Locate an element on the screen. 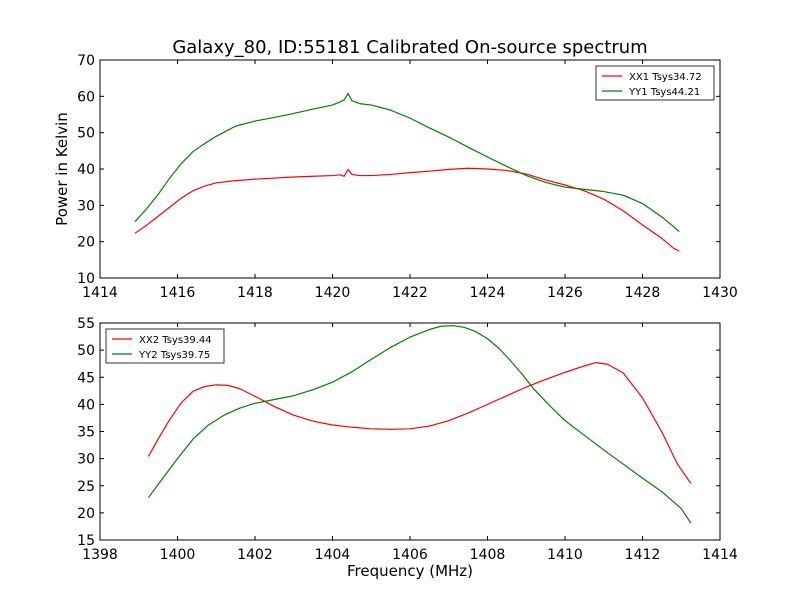  y-axis-label: Power in Kelvin is located at coordinates (62, 169).